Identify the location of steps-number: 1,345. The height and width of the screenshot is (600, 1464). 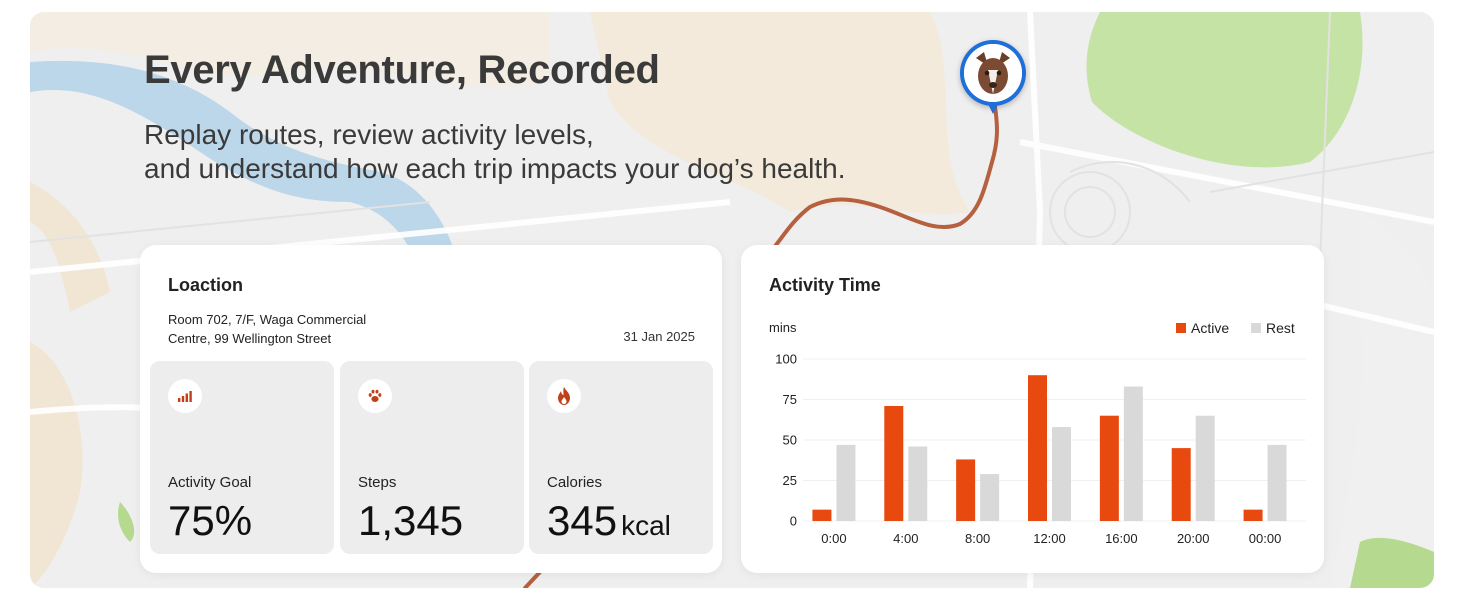
(411, 520).